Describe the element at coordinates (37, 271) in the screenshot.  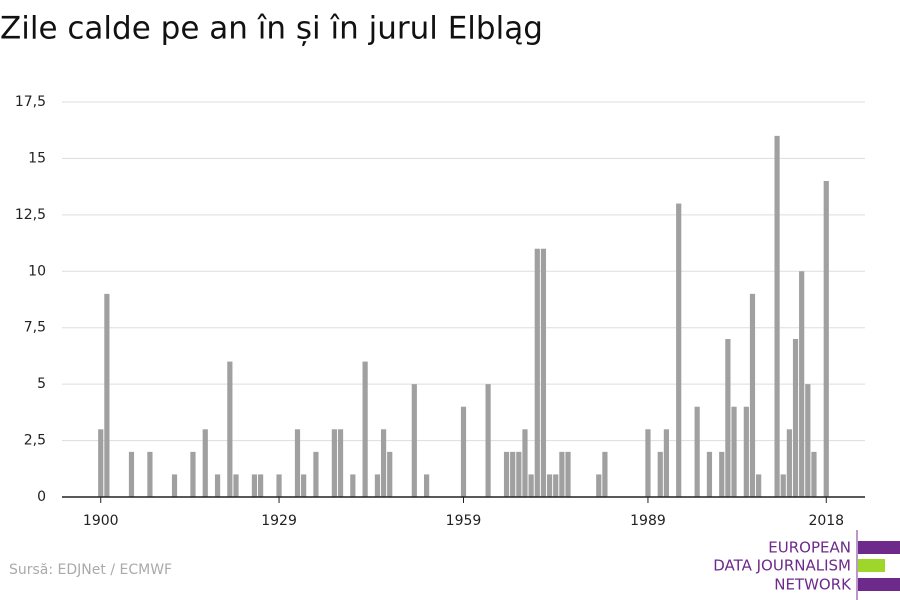
I see `y-tick-label: 10` at that location.